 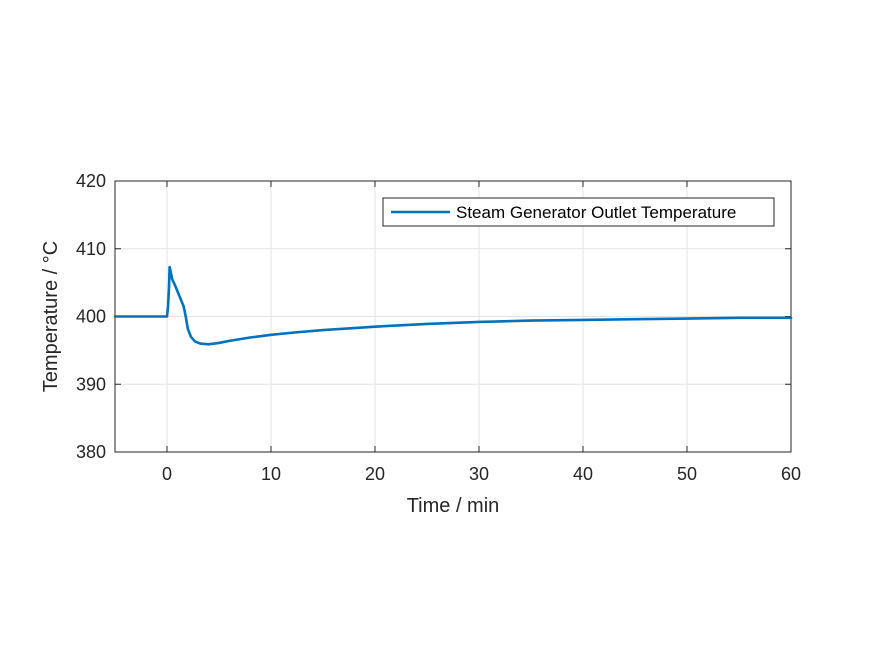 I want to click on series-layer, so click(x=453, y=305).